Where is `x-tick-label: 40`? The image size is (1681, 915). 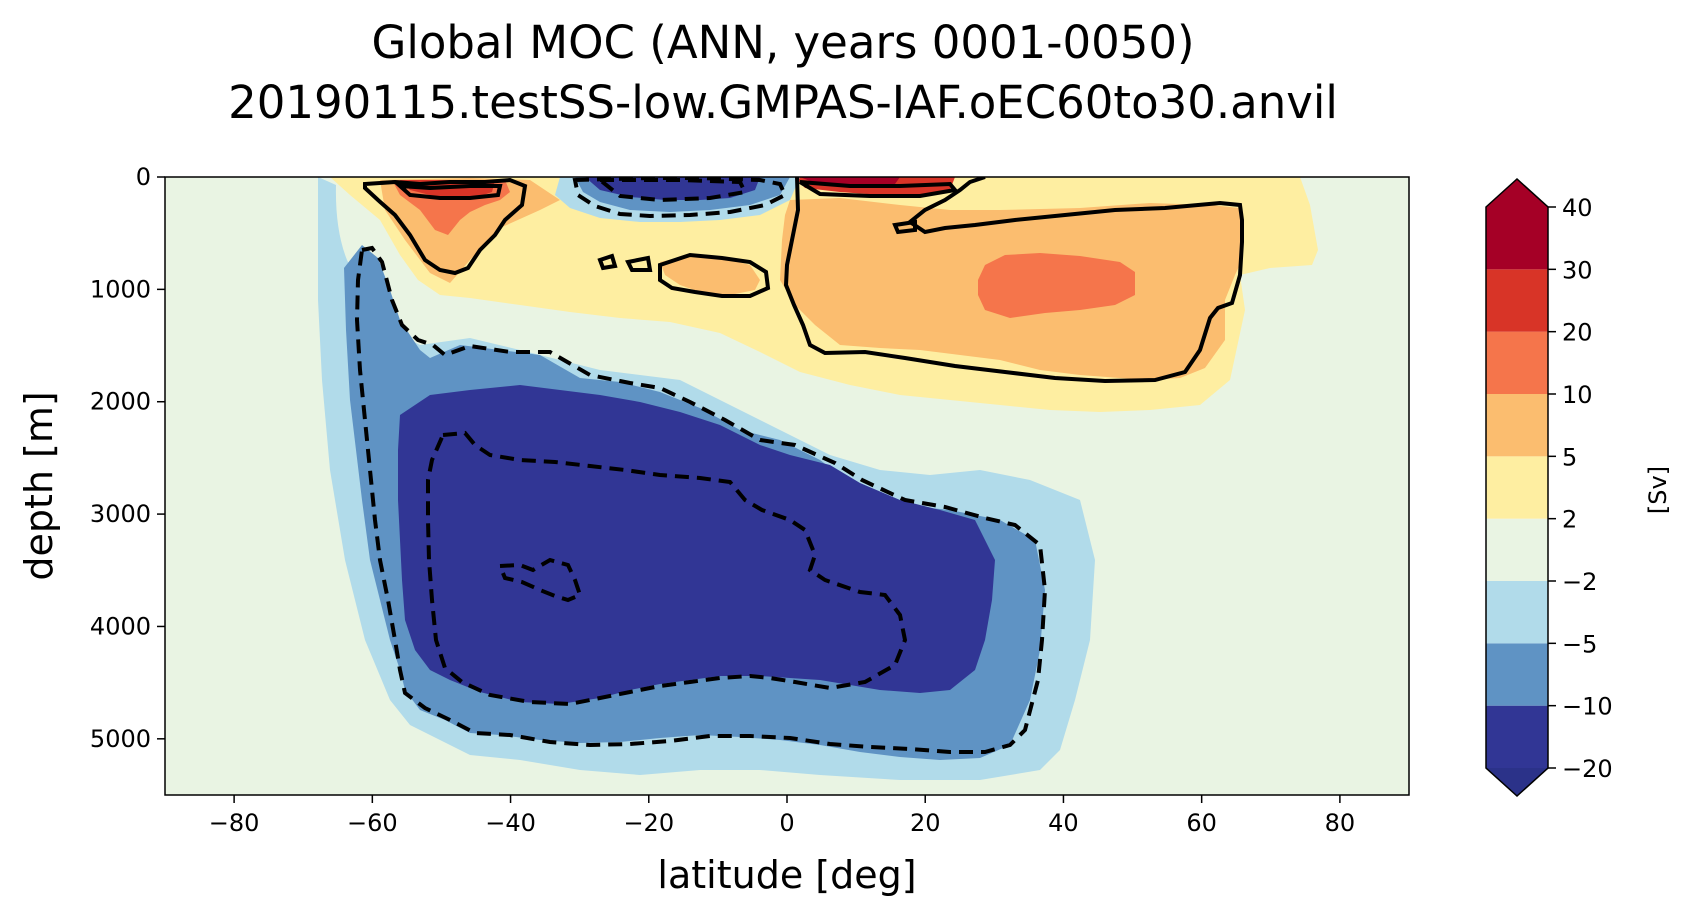
x-tick-label: 40 is located at coordinates (1063, 823).